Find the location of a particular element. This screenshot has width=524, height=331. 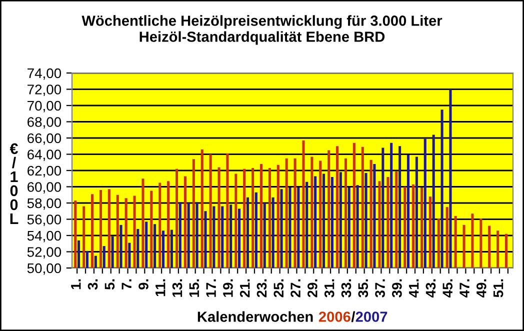

x-tick-label: 7. is located at coordinates (127, 284).